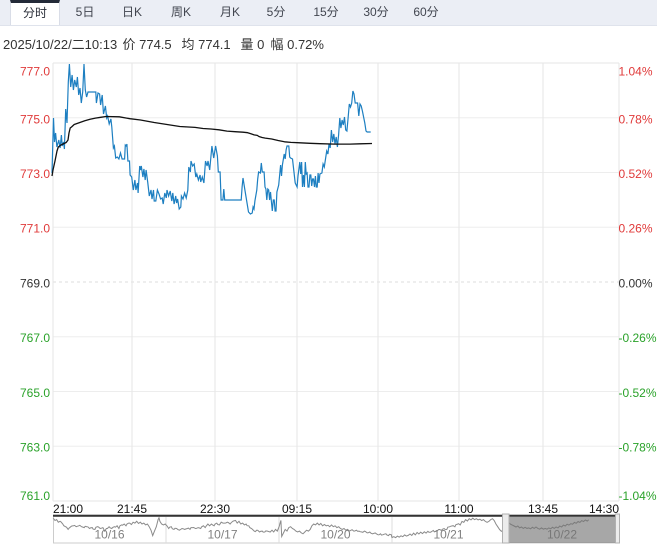  I want to click on svg-text: 11:00, so click(458, 509).